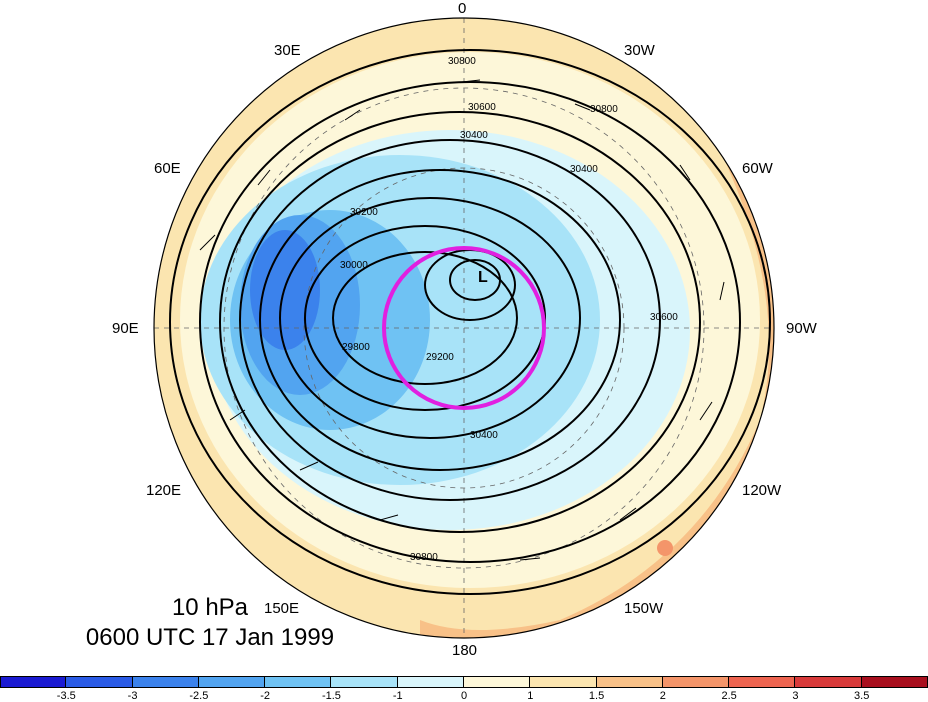  What do you see at coordinates (167, 168) in the screenshot?
I see `lon-label-60e: 60E` at bounding box center [167, 168].